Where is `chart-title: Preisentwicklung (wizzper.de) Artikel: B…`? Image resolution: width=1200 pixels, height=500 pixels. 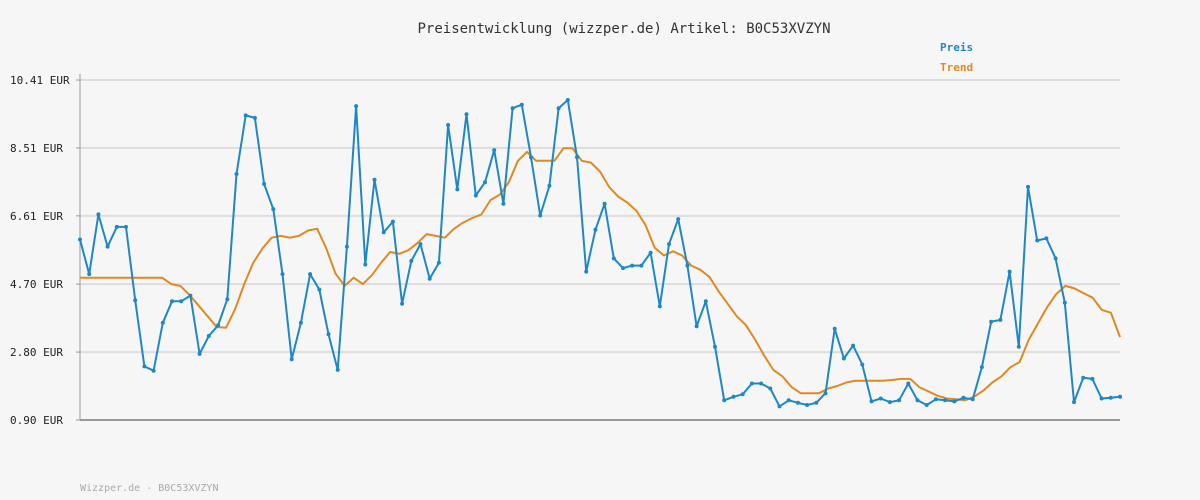 chart-title: Preisentwicklung (wizzper.de) Artikel: B… is located at coordinates (623, 29).